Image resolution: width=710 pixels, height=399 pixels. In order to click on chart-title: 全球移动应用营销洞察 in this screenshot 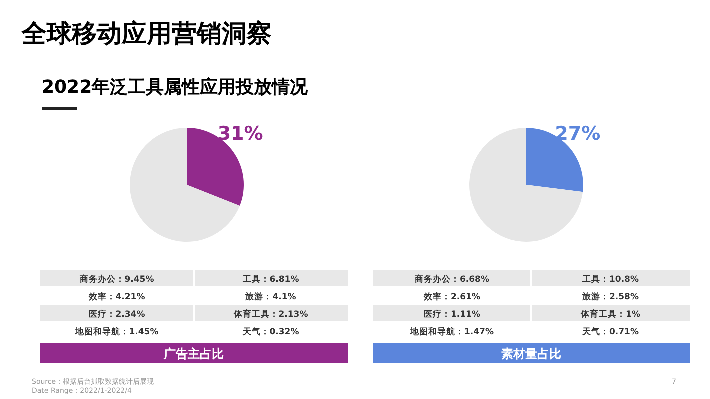, I will do `click(146, 33)`.